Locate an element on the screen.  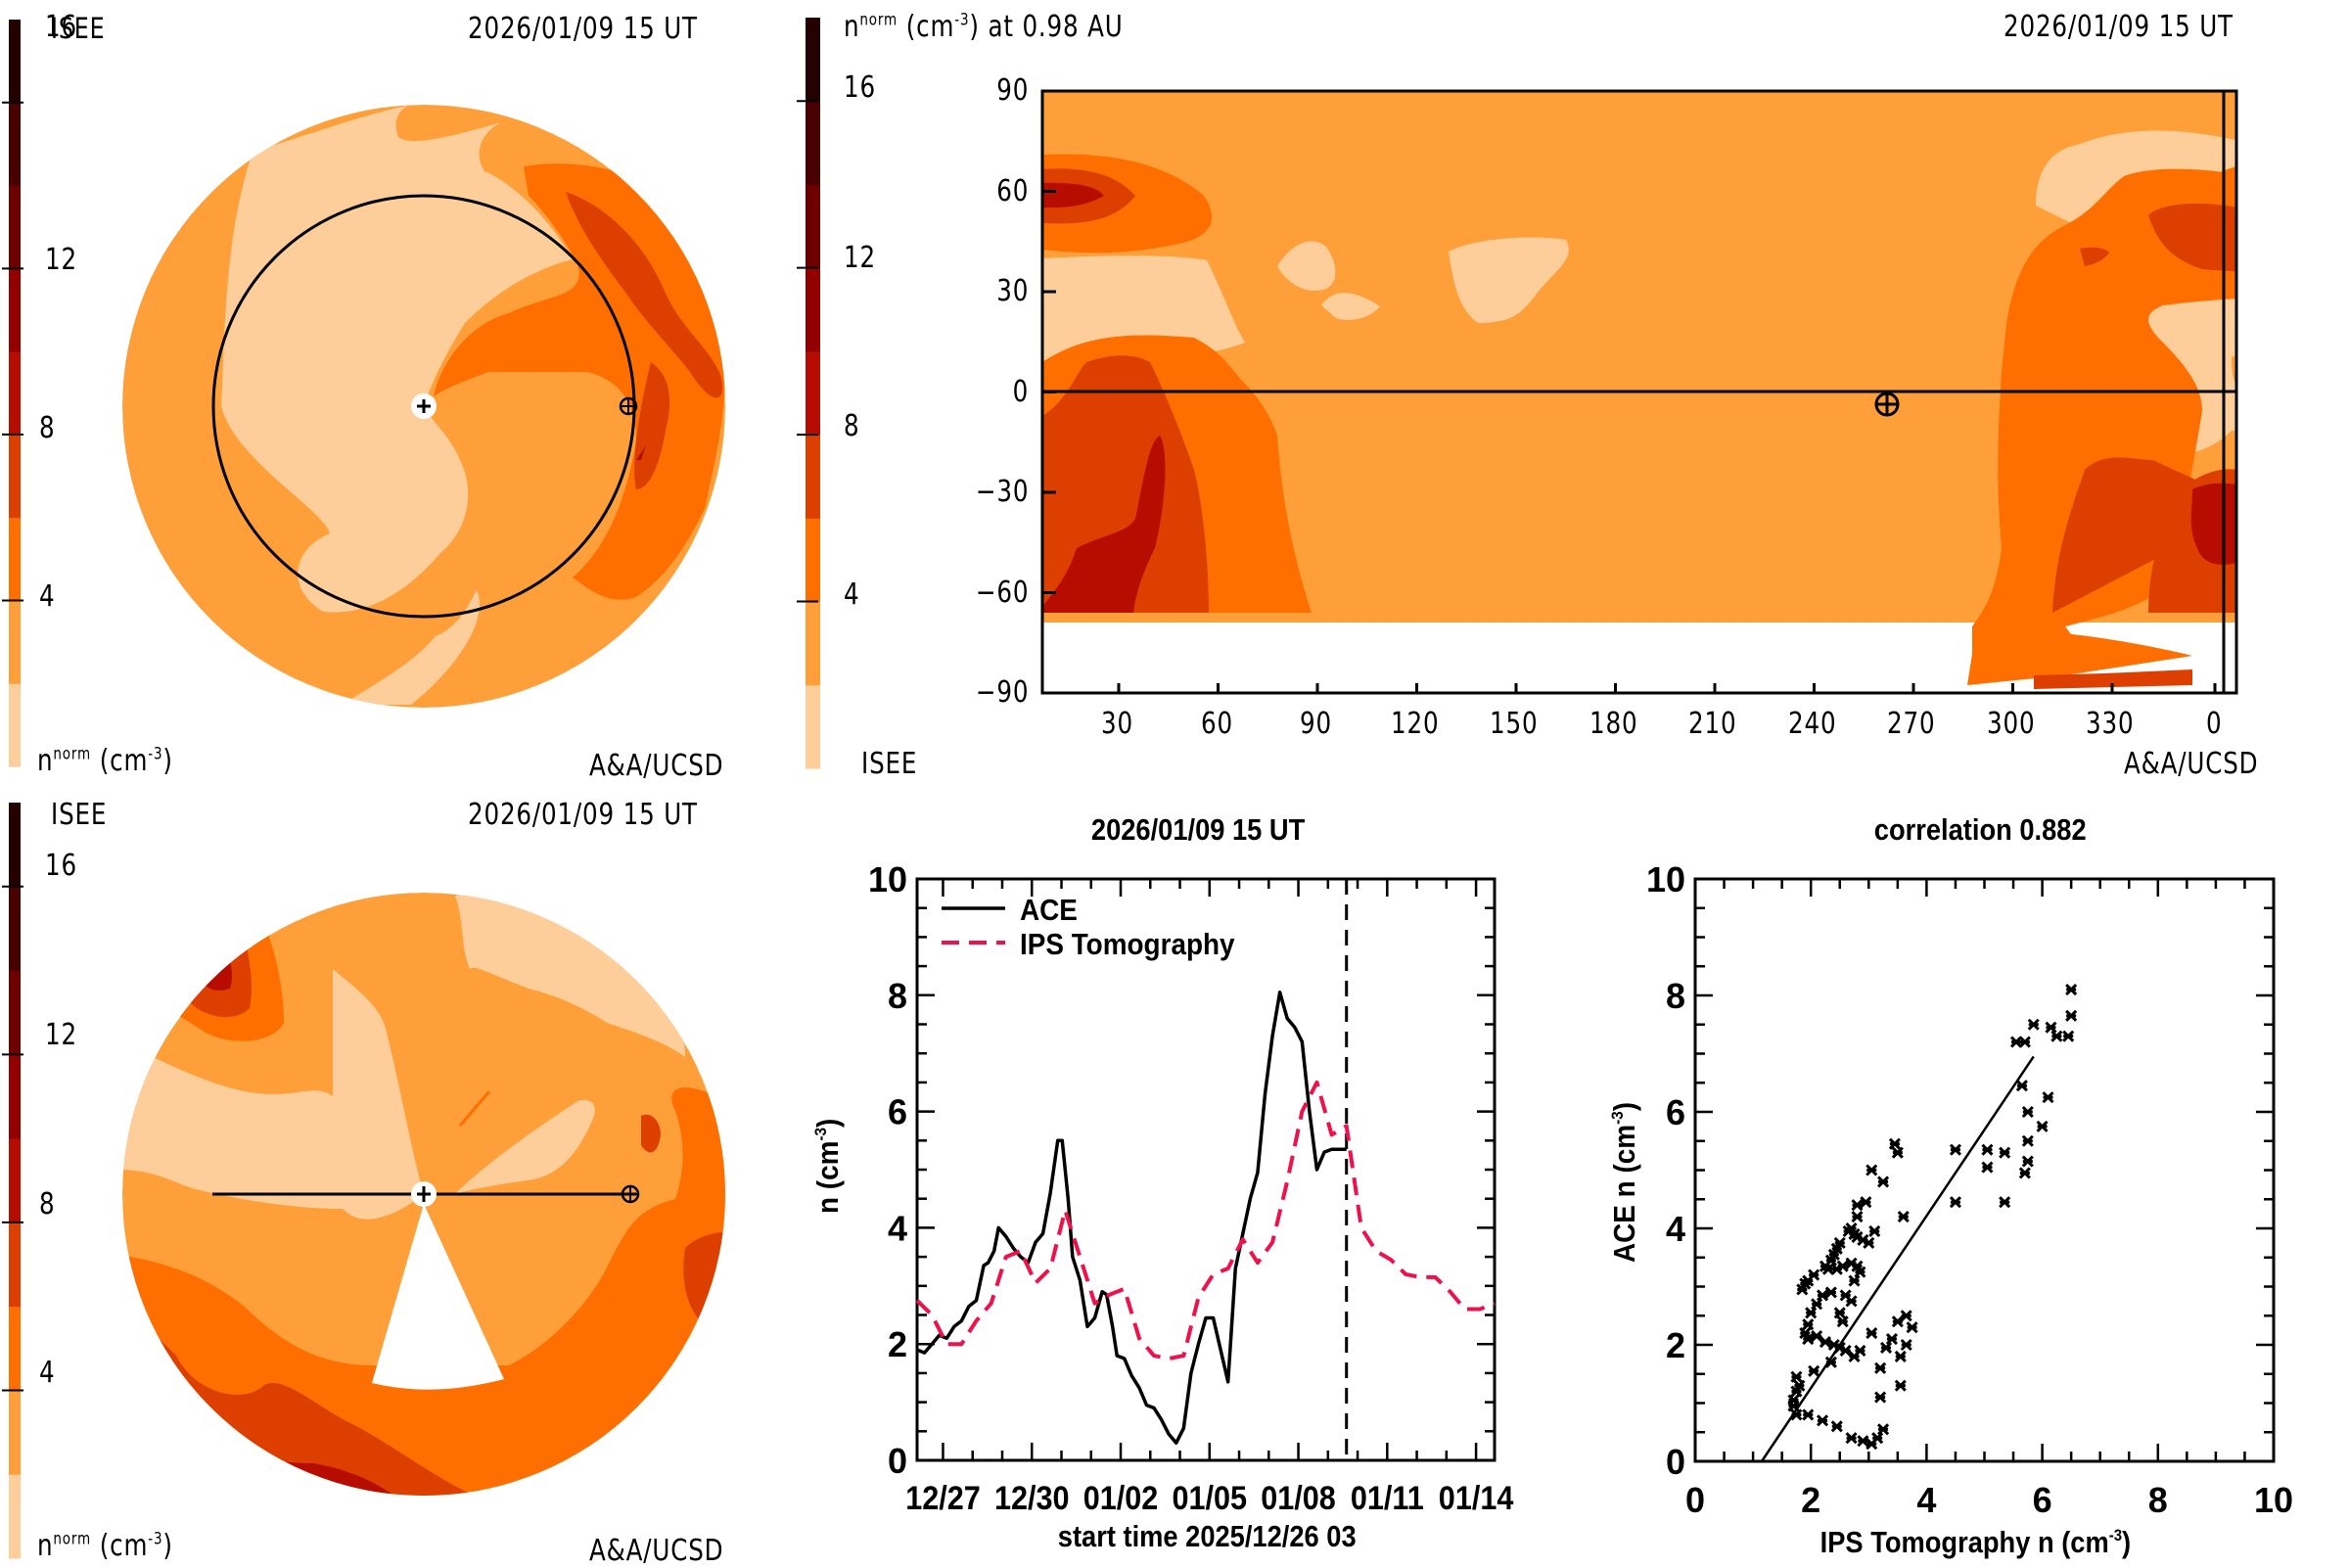
y-tick-label: 8 is located at coordinates (898, 996).